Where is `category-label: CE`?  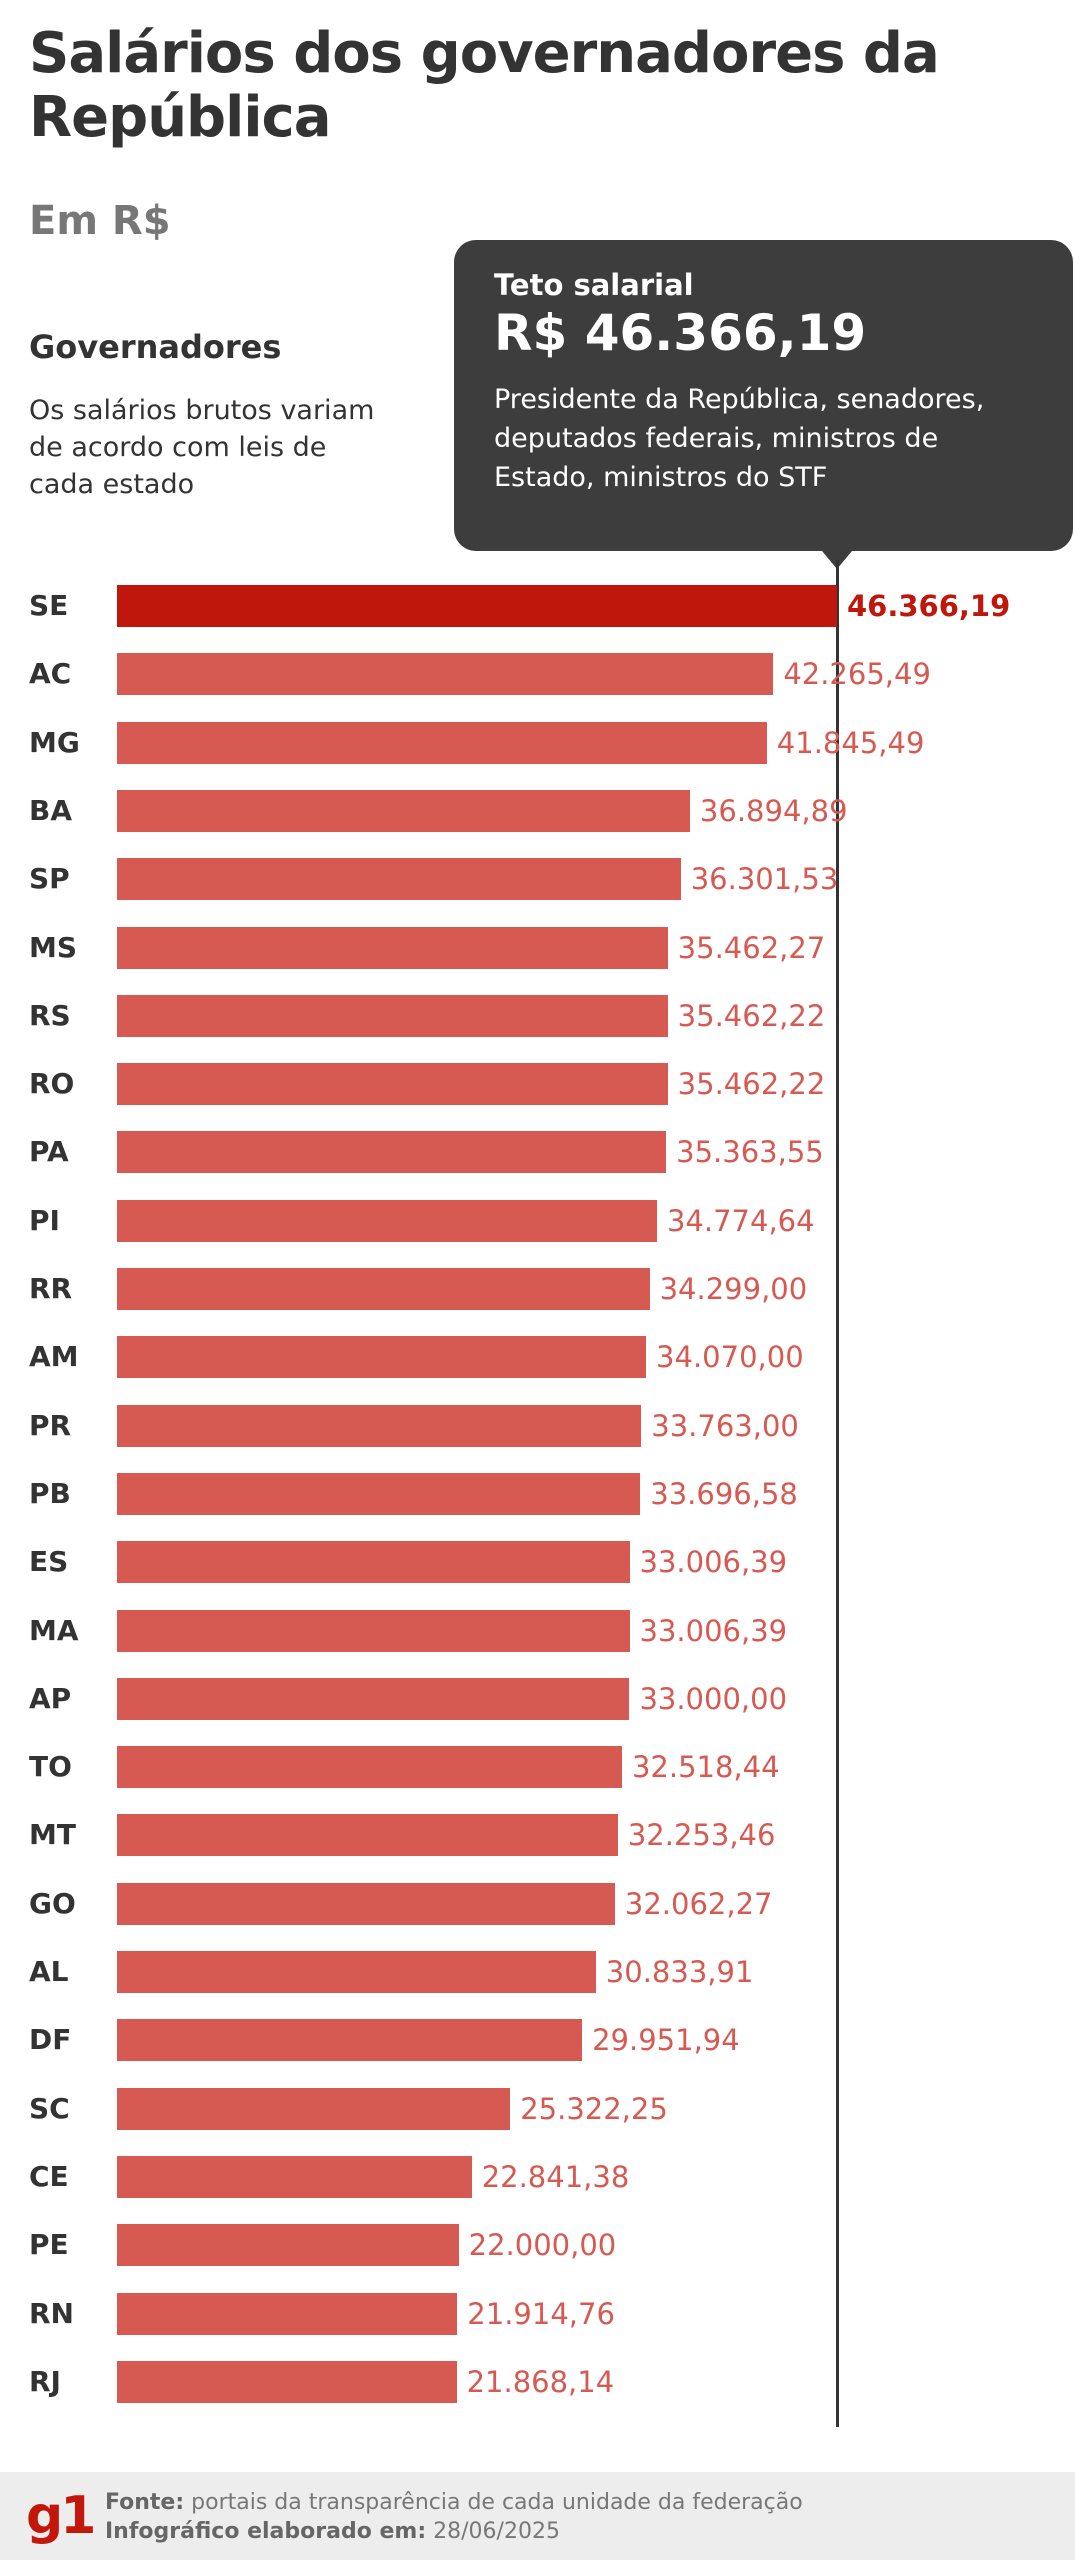
category-label: CE is located at coordinates (49, 2176).